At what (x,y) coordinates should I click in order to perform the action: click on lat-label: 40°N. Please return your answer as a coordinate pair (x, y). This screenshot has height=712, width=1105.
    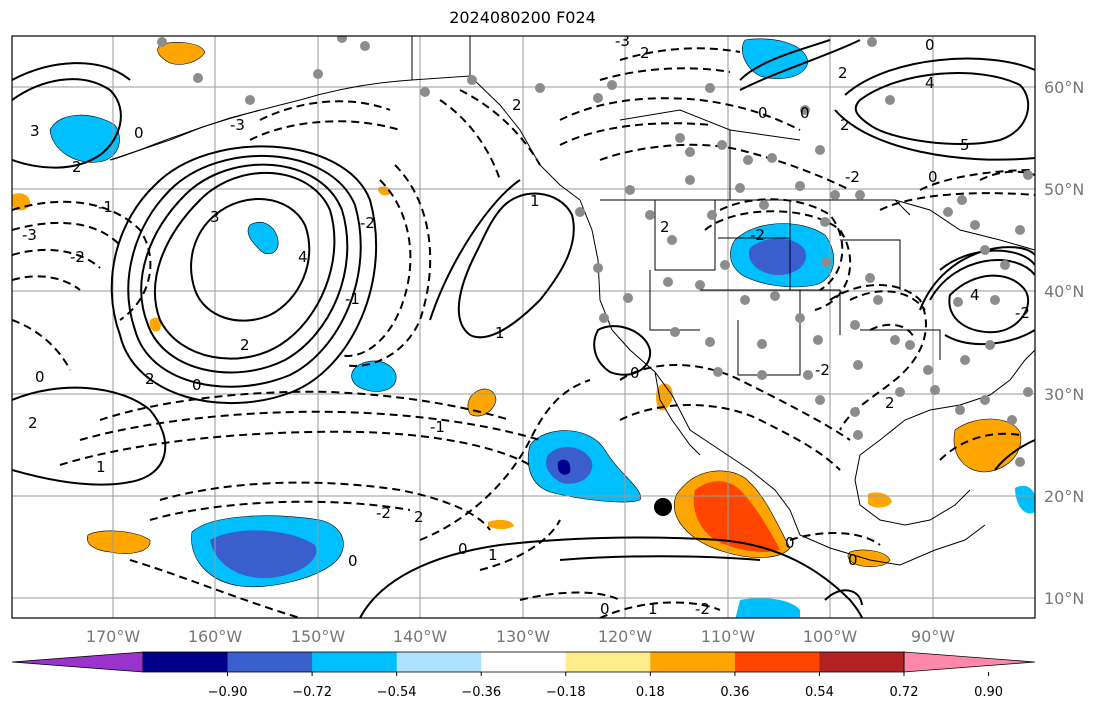
    Looking at the image, I should click on (1064, 291).